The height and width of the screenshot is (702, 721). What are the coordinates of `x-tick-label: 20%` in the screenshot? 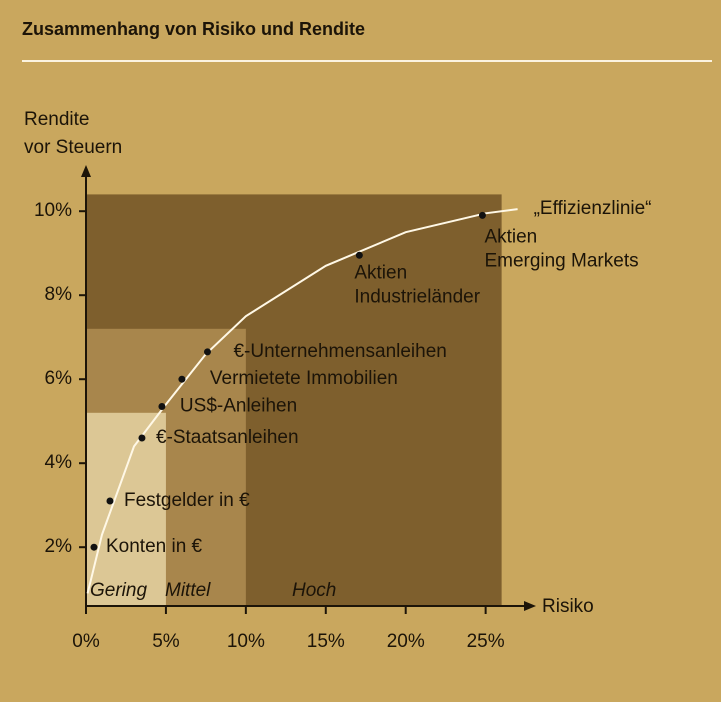 It's located at (406, 641).